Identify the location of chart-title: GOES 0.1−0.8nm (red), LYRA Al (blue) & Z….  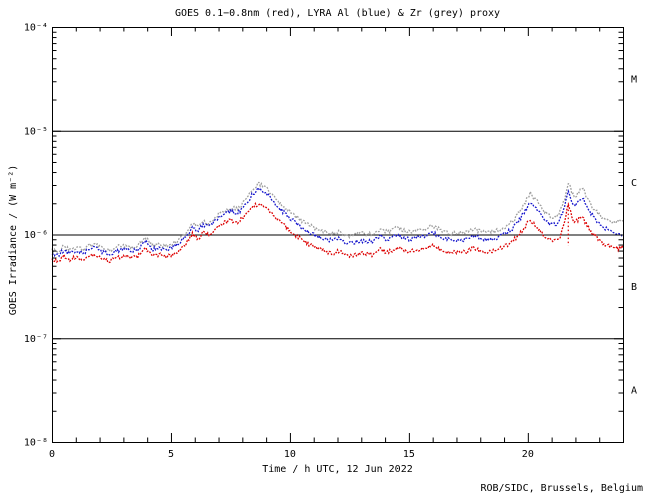
(337, 13).